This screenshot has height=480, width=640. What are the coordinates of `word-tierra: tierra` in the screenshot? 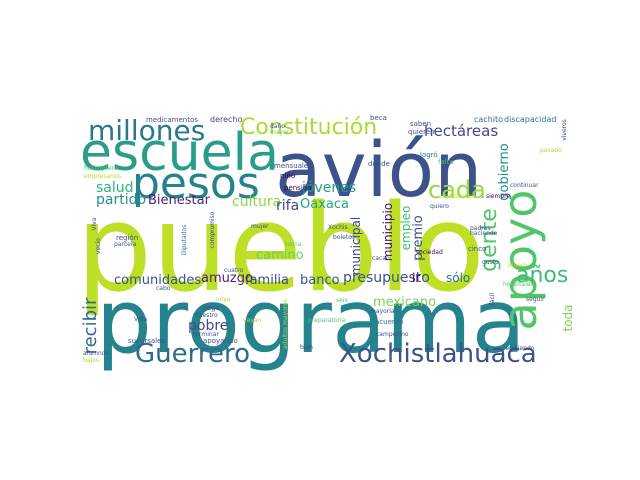 It's located at (293, 244).